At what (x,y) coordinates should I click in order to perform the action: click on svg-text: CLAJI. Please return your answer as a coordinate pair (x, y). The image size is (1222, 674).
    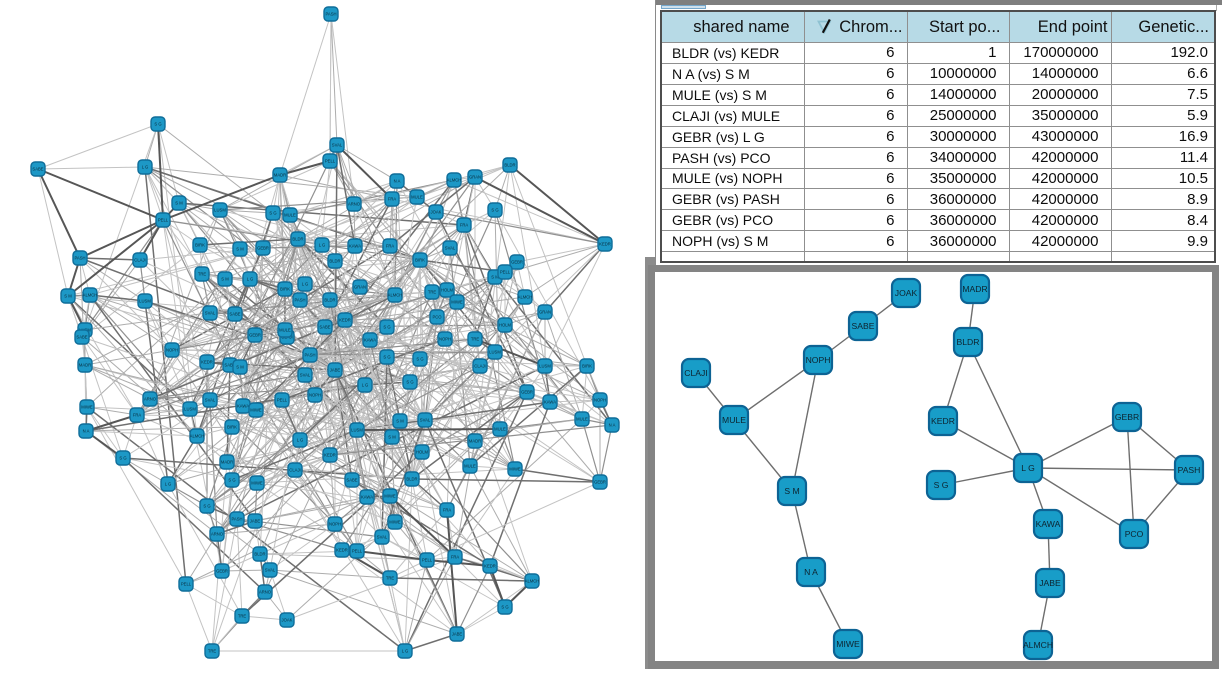
    Looking at the image, I should click on (294, 470).